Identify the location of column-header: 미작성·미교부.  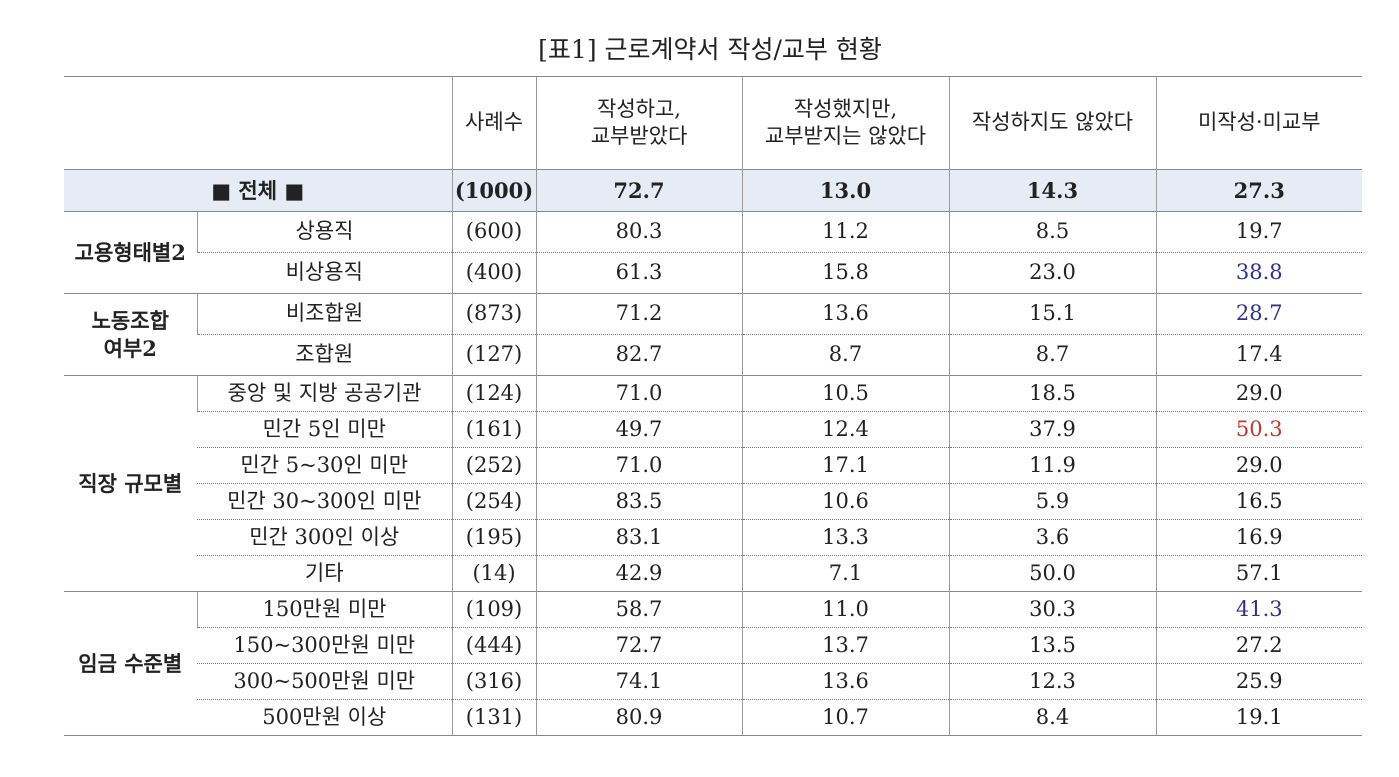
(1258, 123).